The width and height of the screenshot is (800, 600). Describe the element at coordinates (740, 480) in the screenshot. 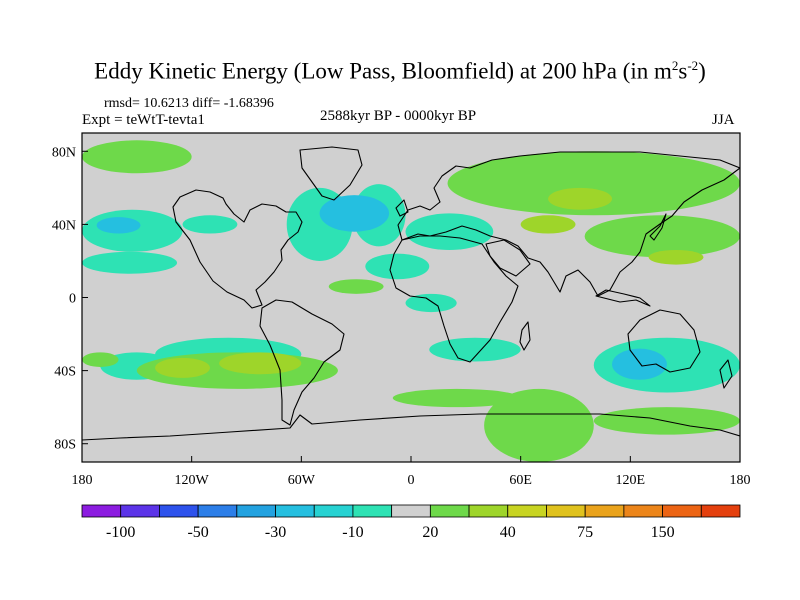

I see `x-tick-label-6: 180` at that location.